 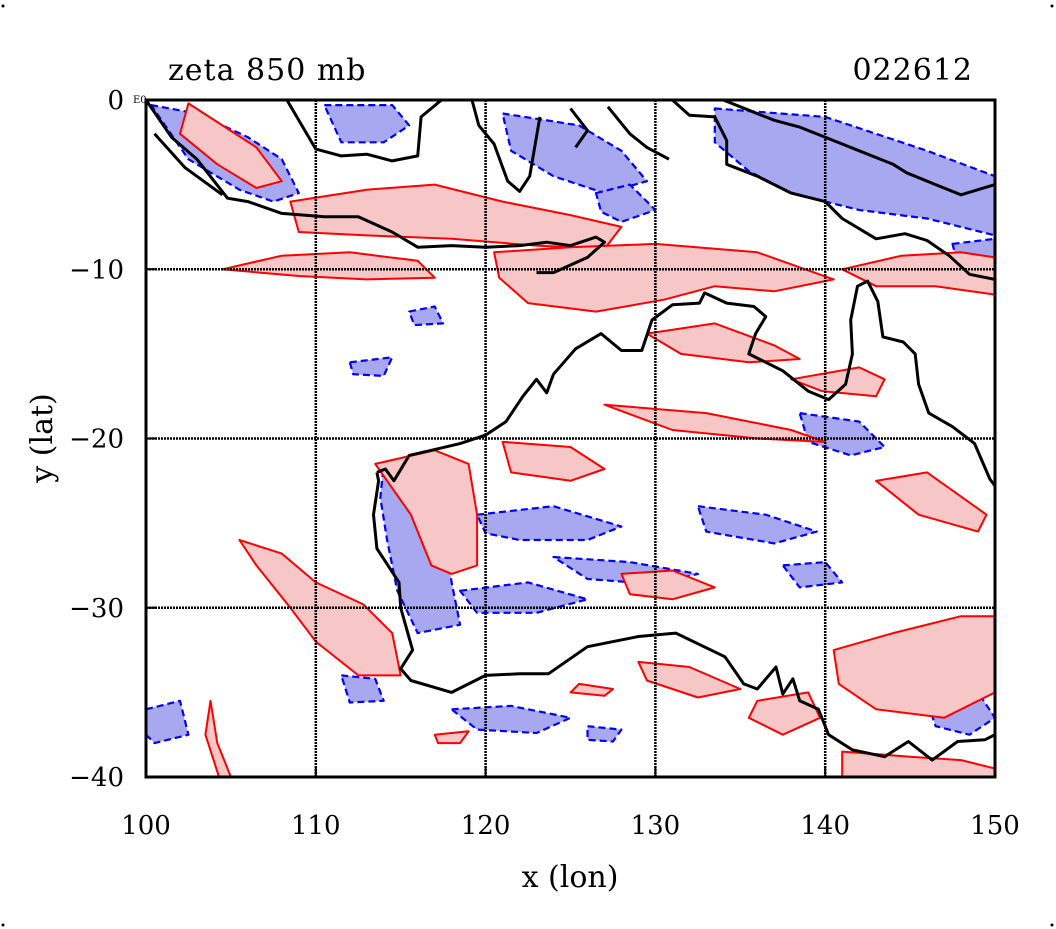 What do you see at coordinates (570, 804) in the screenshot?
I see `x-axis-ticks: 100 110 120 130 140 150` at bounding box center [570, 804].